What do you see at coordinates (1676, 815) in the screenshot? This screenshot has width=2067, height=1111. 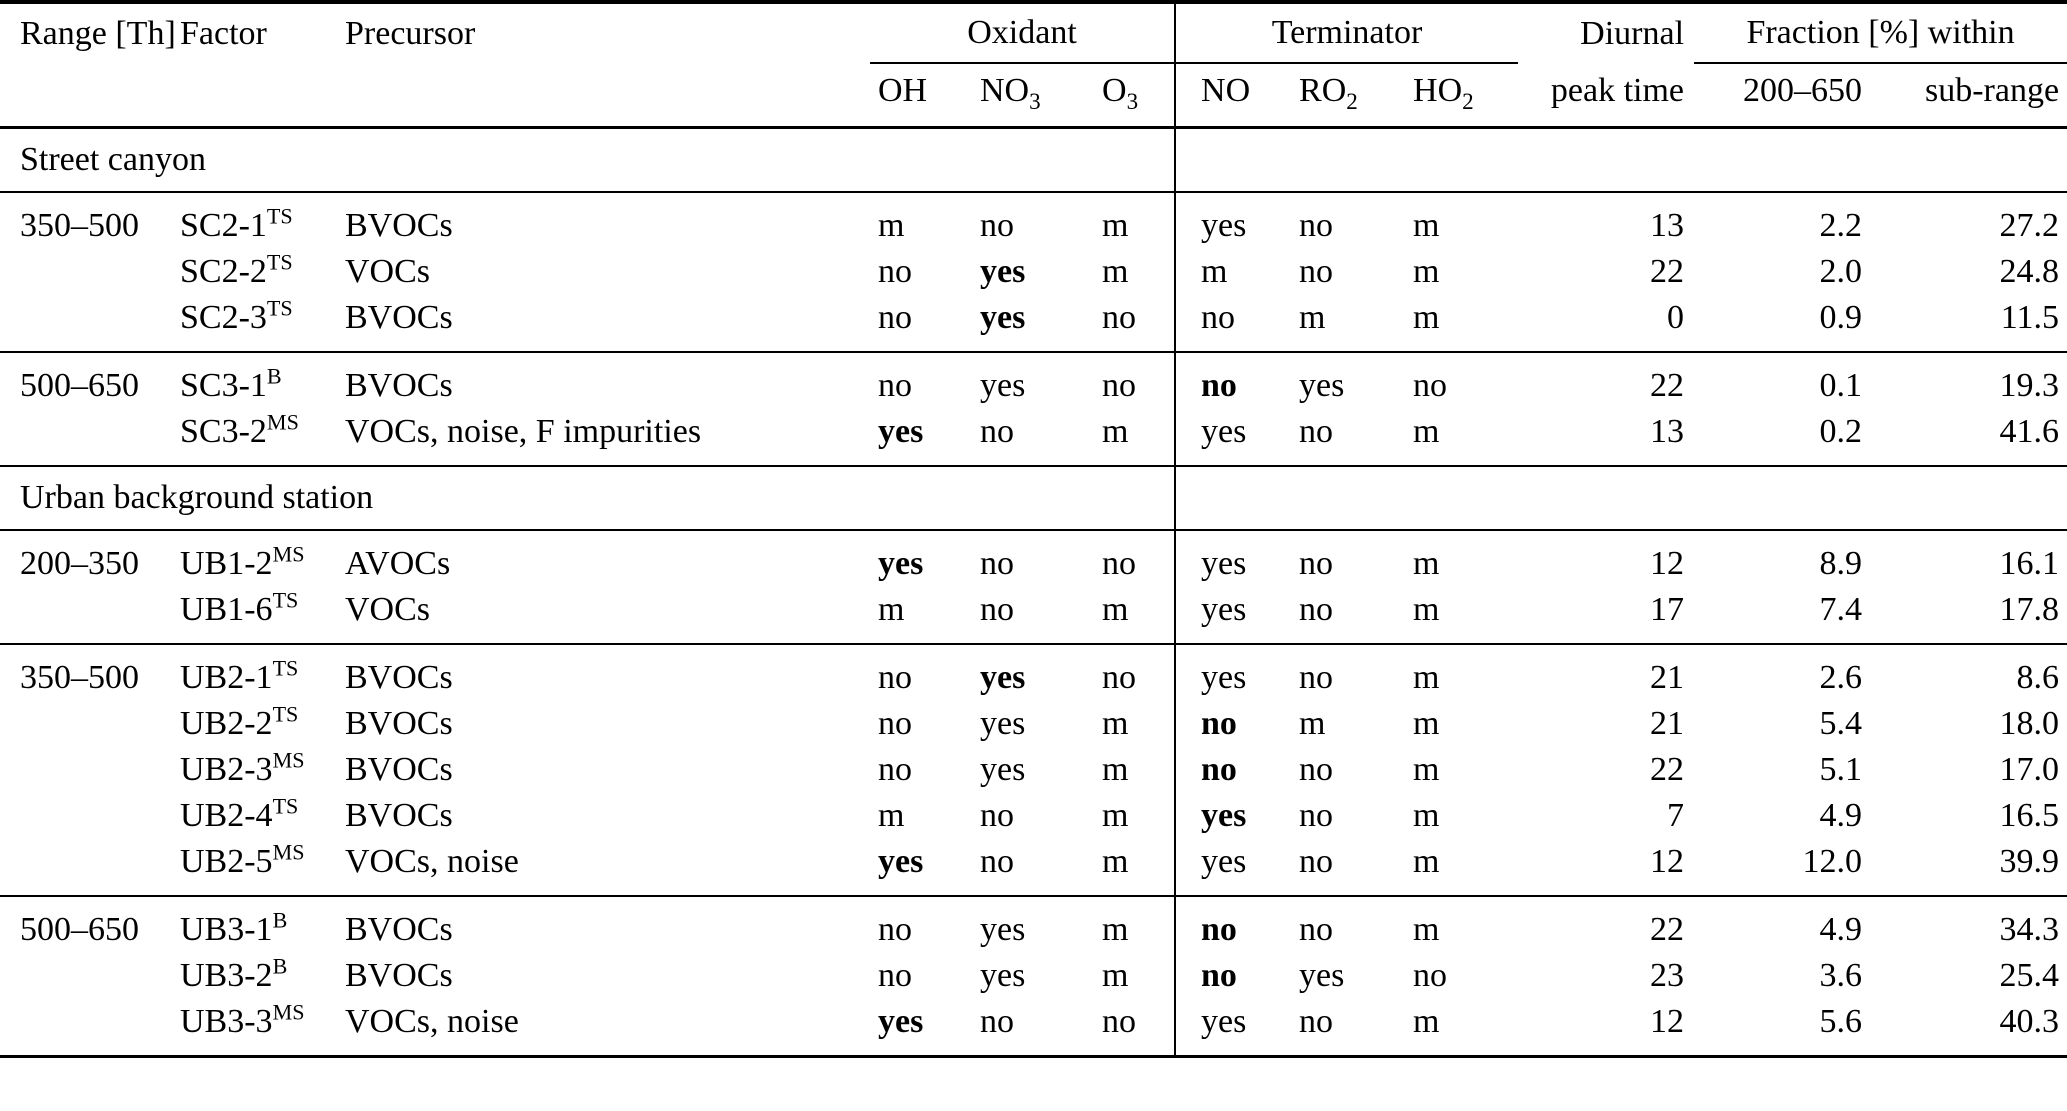 I see `cell-peak: 7` at bounding box center [1676, 815].